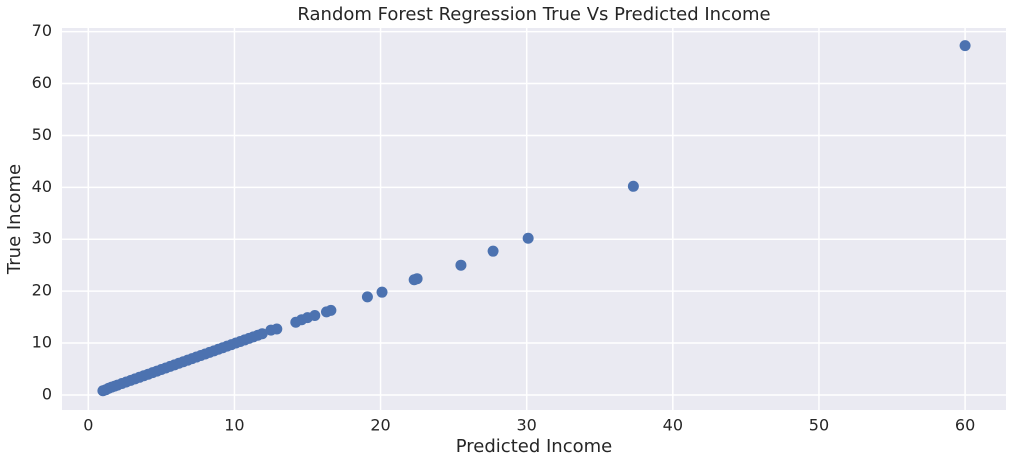 This screenshot has height=464, width=1015. I want to click on y-tick-label: 10, so click(42, 342).